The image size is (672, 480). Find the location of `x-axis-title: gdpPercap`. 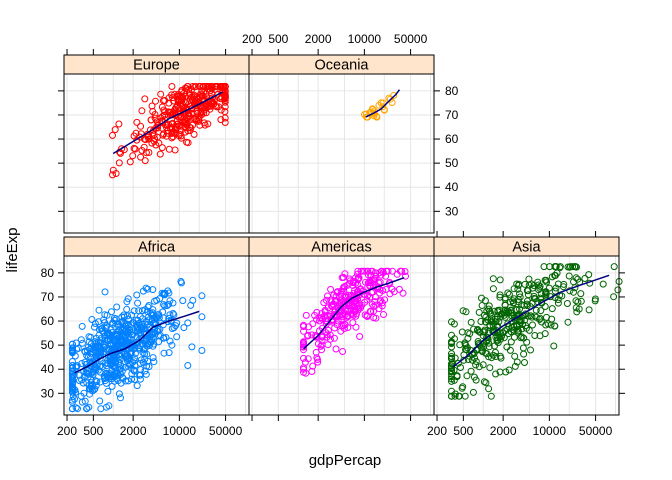

x-axis-title: gdpPercap is located at coordinates (345, 460).